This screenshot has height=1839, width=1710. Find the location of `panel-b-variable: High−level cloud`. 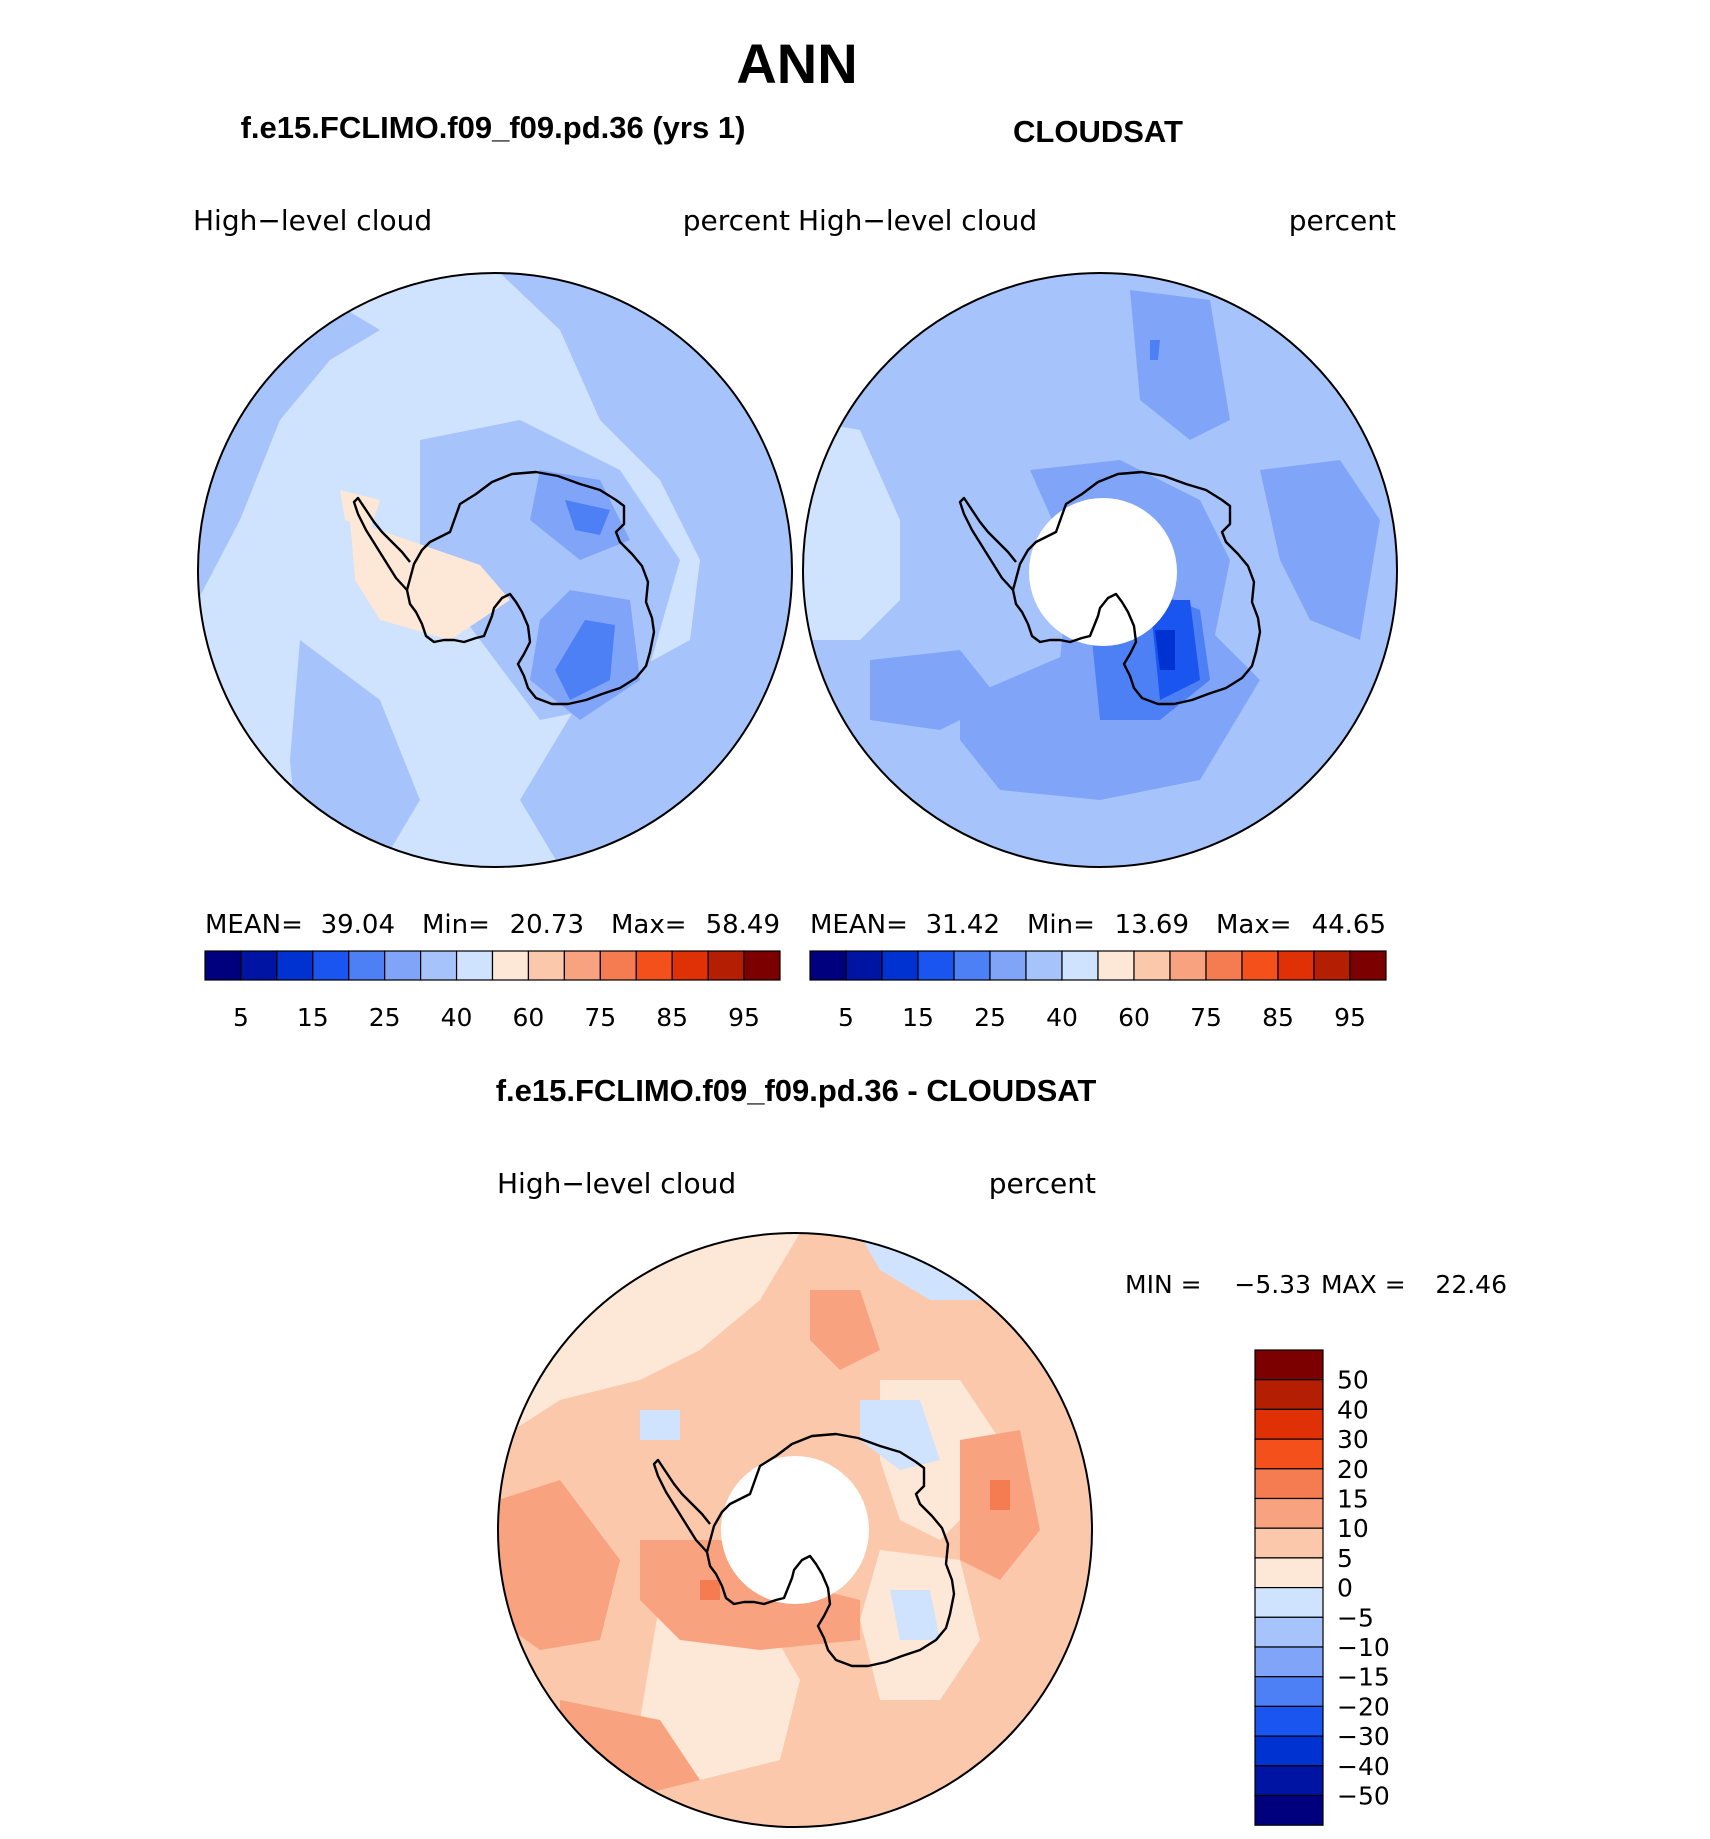

panel-b-variable: High−level cloud is located at coordinates (917, 220).